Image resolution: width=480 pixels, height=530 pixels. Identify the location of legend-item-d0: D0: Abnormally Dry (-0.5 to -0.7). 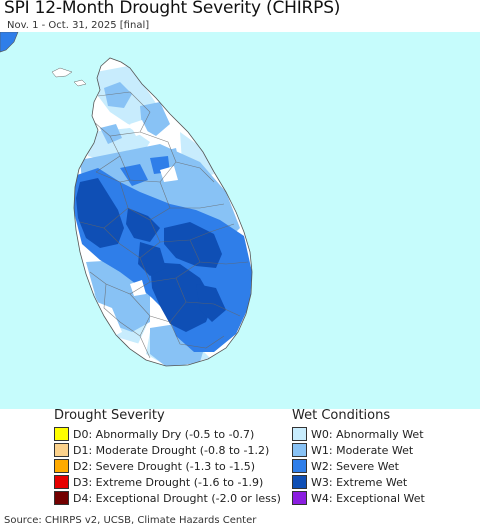
(171, 434).